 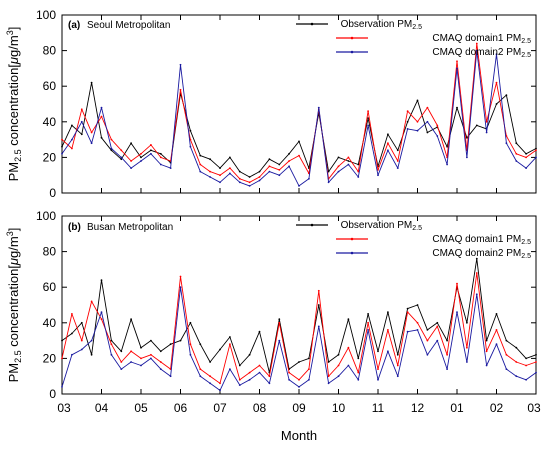 I want to click on y-tick-label: 40, so click(x=50, y=122).